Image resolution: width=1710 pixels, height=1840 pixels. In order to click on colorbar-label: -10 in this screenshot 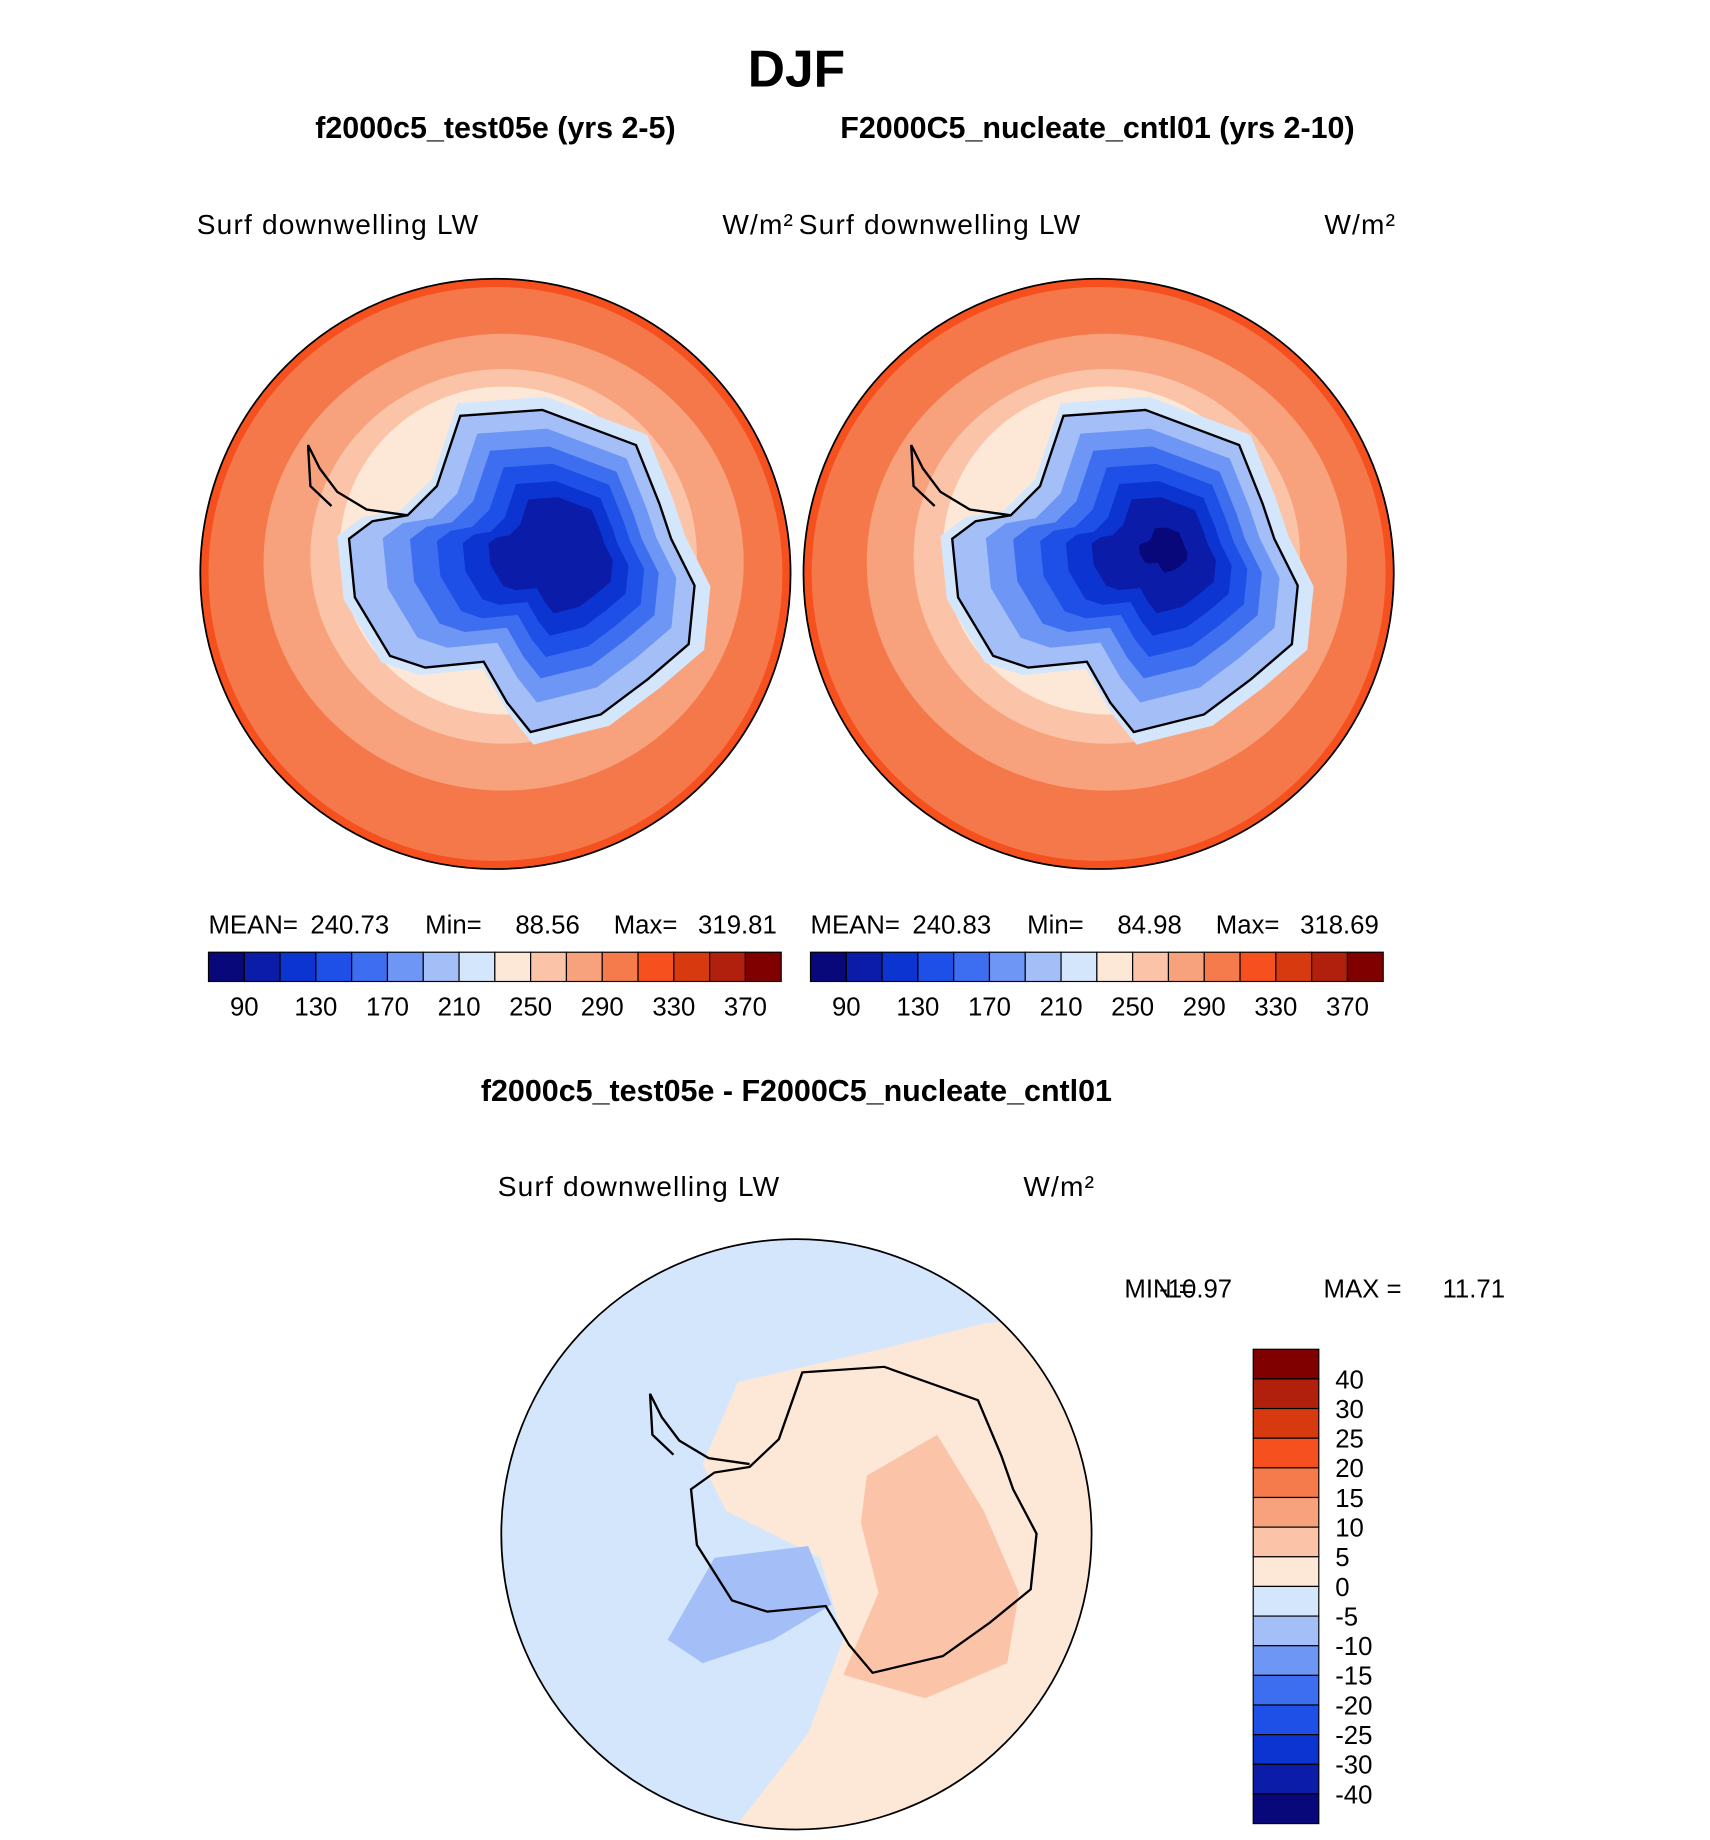, I will do `click(1353, 1647)`.